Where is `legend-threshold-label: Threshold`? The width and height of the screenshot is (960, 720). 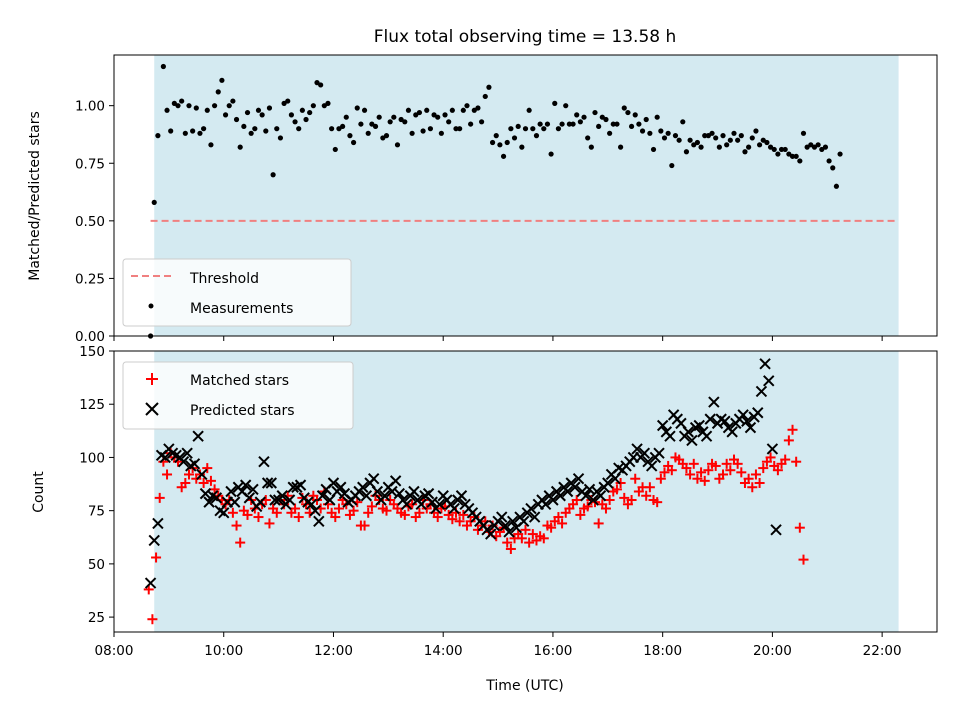
legend-threshold-label: Threshold is located at coordinates (224, 279).